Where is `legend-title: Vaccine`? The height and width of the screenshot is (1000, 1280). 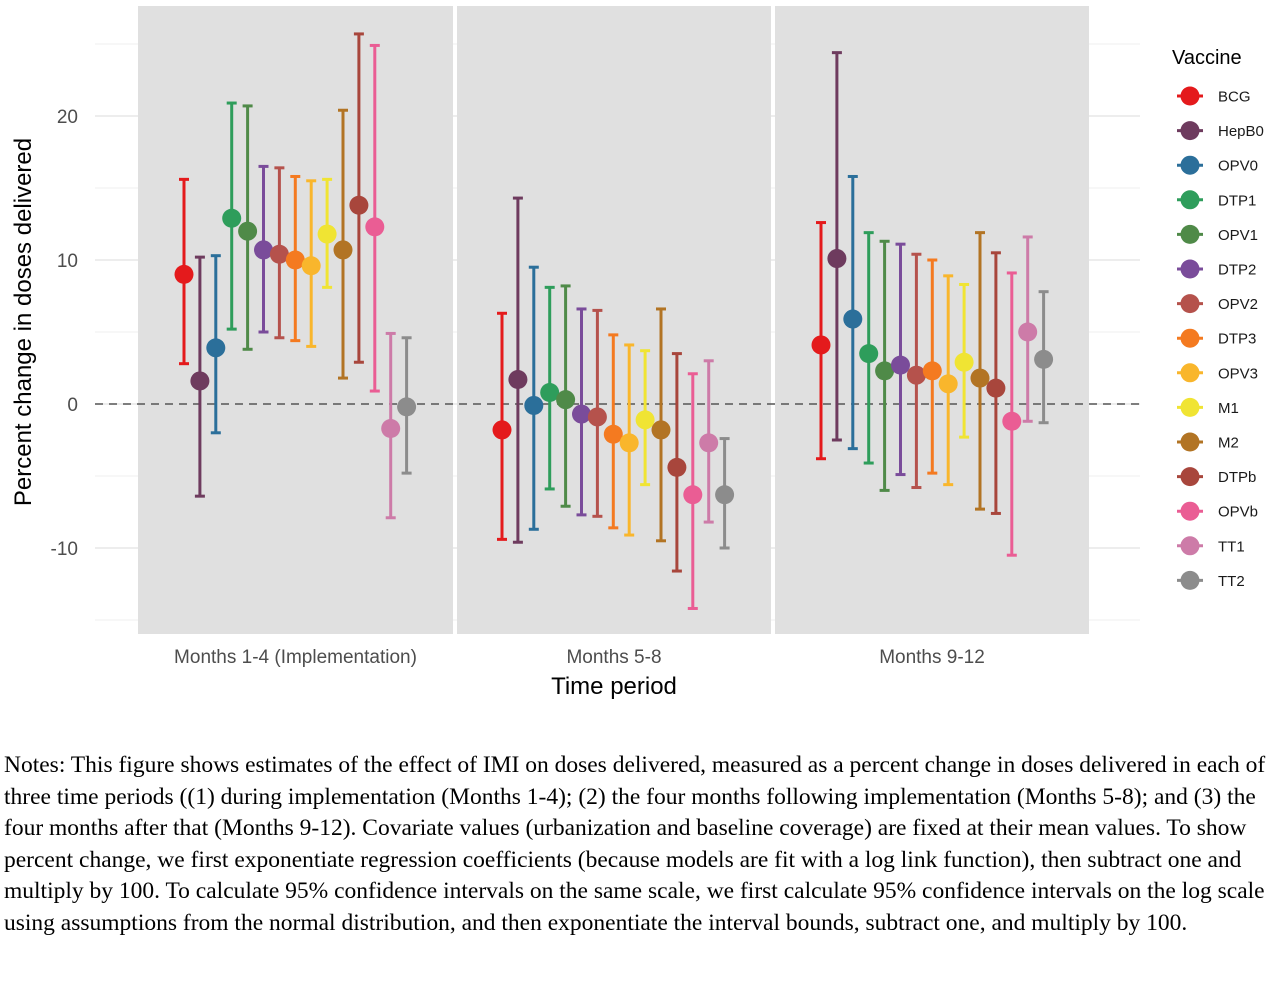
legend-title: Vaccine is located at coordinates (1207, 58).